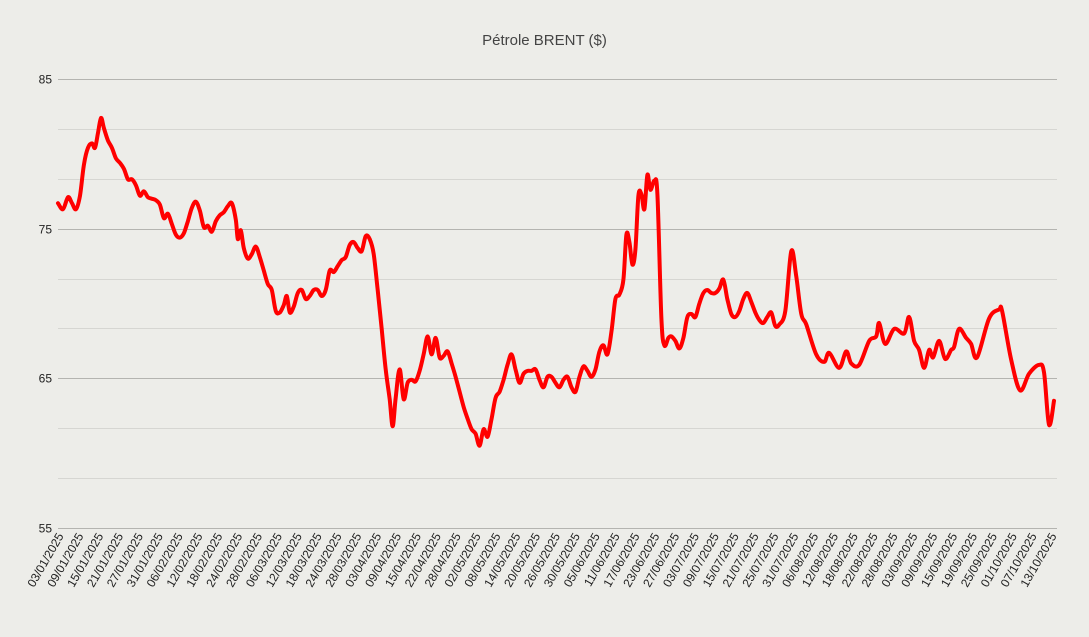  What do you see at coordinates (46, 80) in the screenshot?
I see `y-tick-label: 85` at bounding box center [46, 80].